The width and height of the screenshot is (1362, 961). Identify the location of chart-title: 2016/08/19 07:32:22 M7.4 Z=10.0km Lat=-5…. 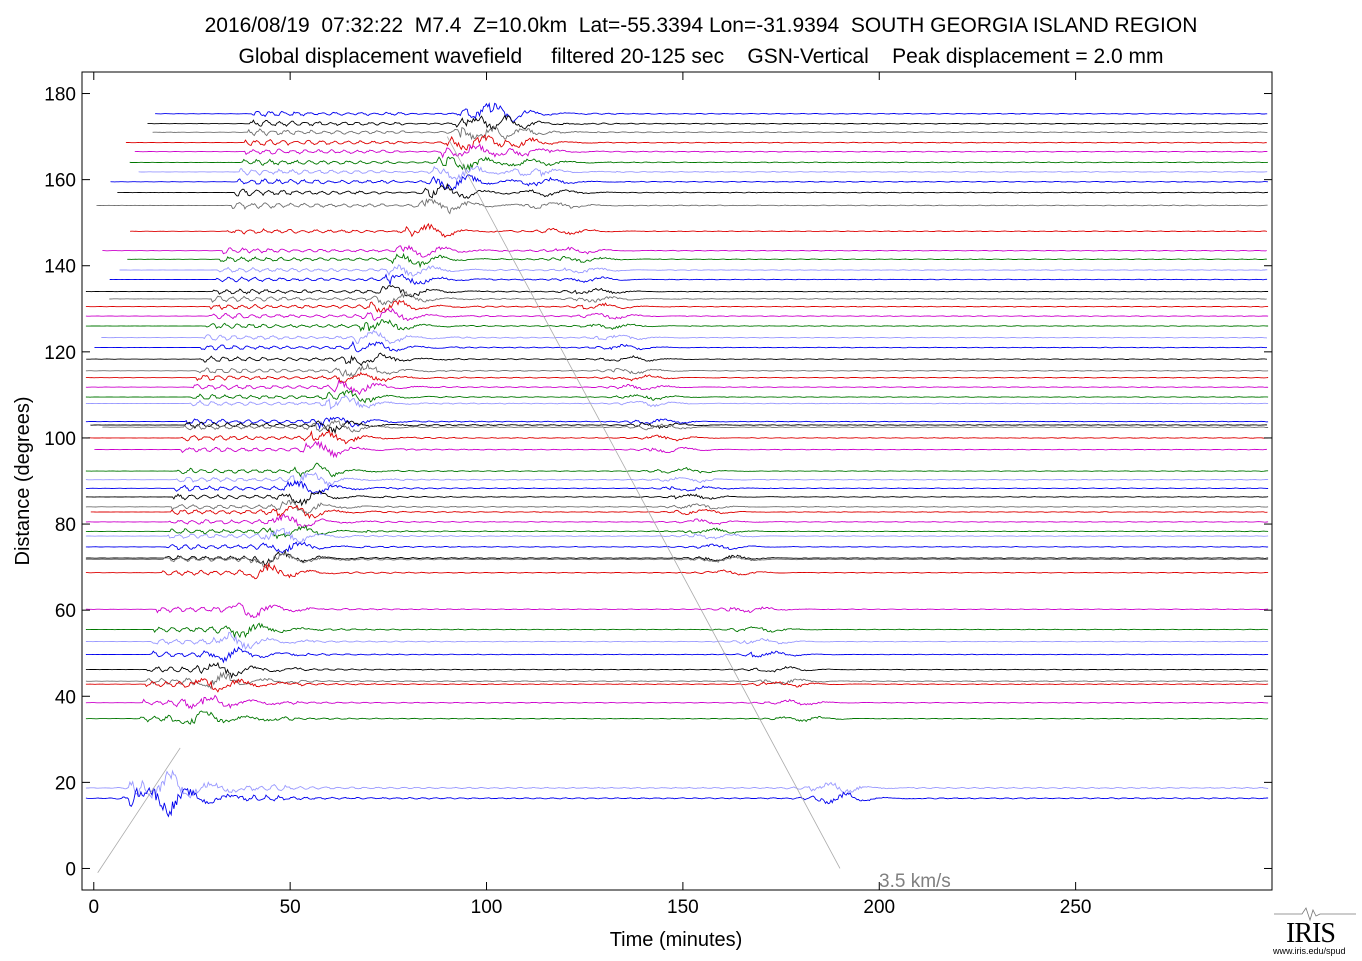
(701, 25).